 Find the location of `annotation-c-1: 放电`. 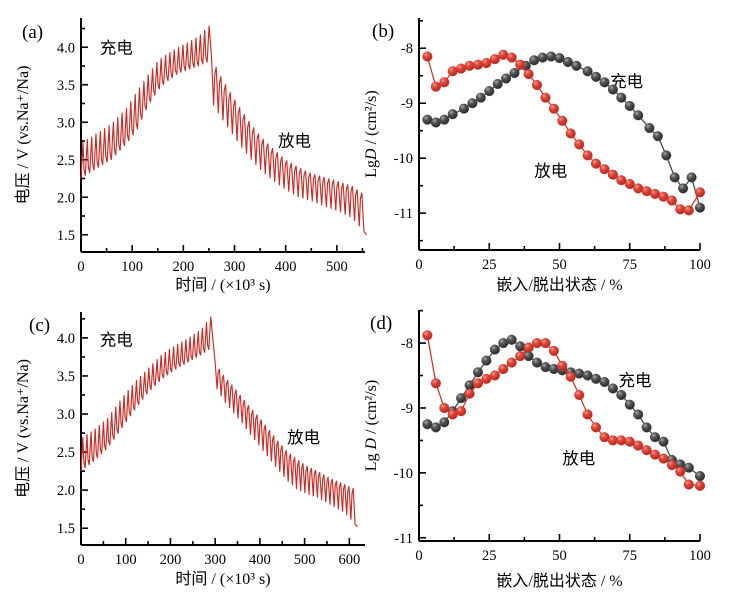

annotation-c-1: 放电 is located at coordinates (303, 437).